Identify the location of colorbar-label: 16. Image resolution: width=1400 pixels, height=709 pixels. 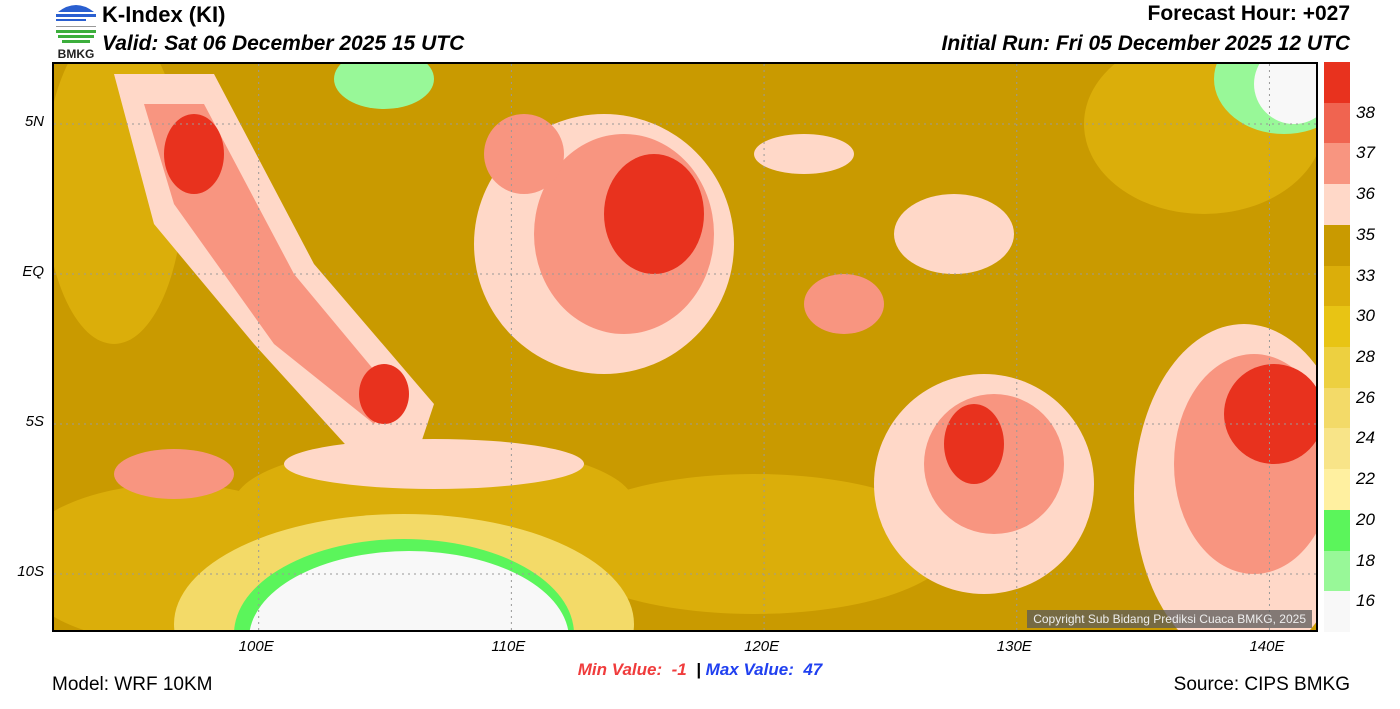
(1365, 601).